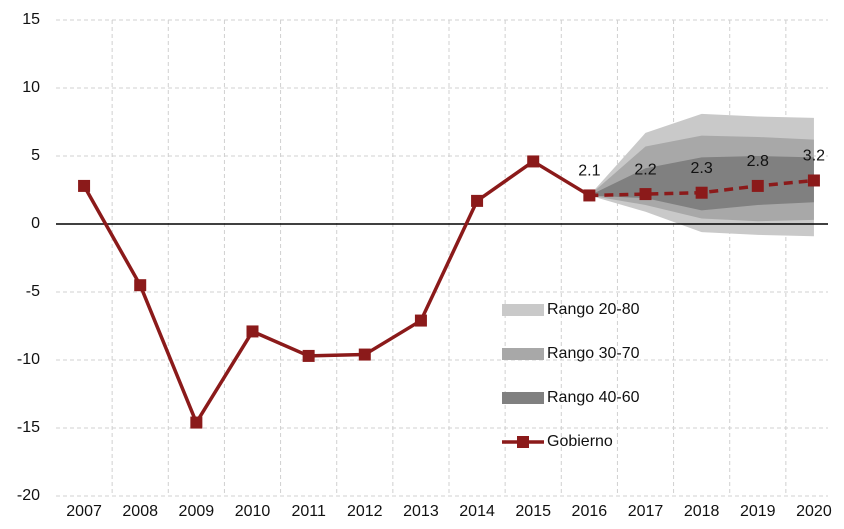  I want to click on x-tick-label: 2019, so click(758, 511).